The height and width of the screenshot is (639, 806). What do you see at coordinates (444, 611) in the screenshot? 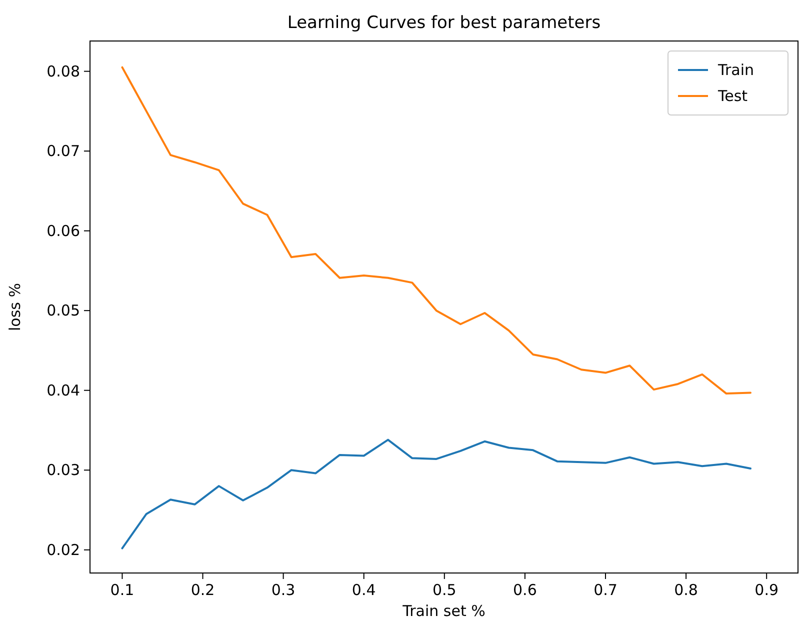
I see `x-axis-title: Train set %` at bounding box center [444, 611].